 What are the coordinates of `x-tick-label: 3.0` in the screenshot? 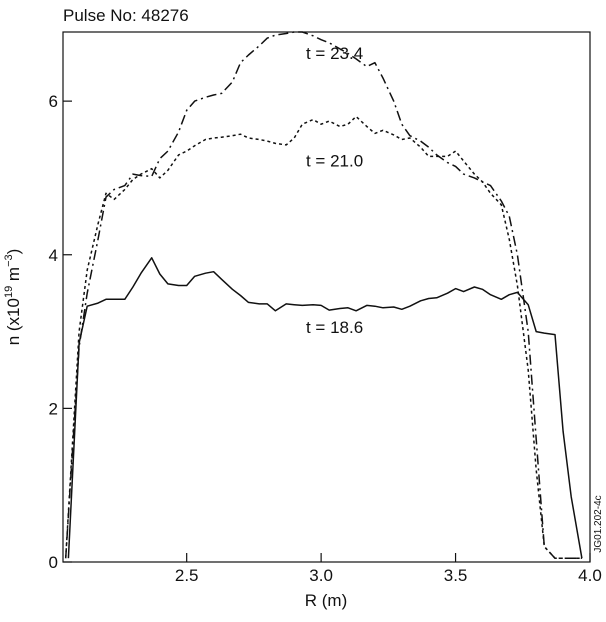 It's located at (321, 575).